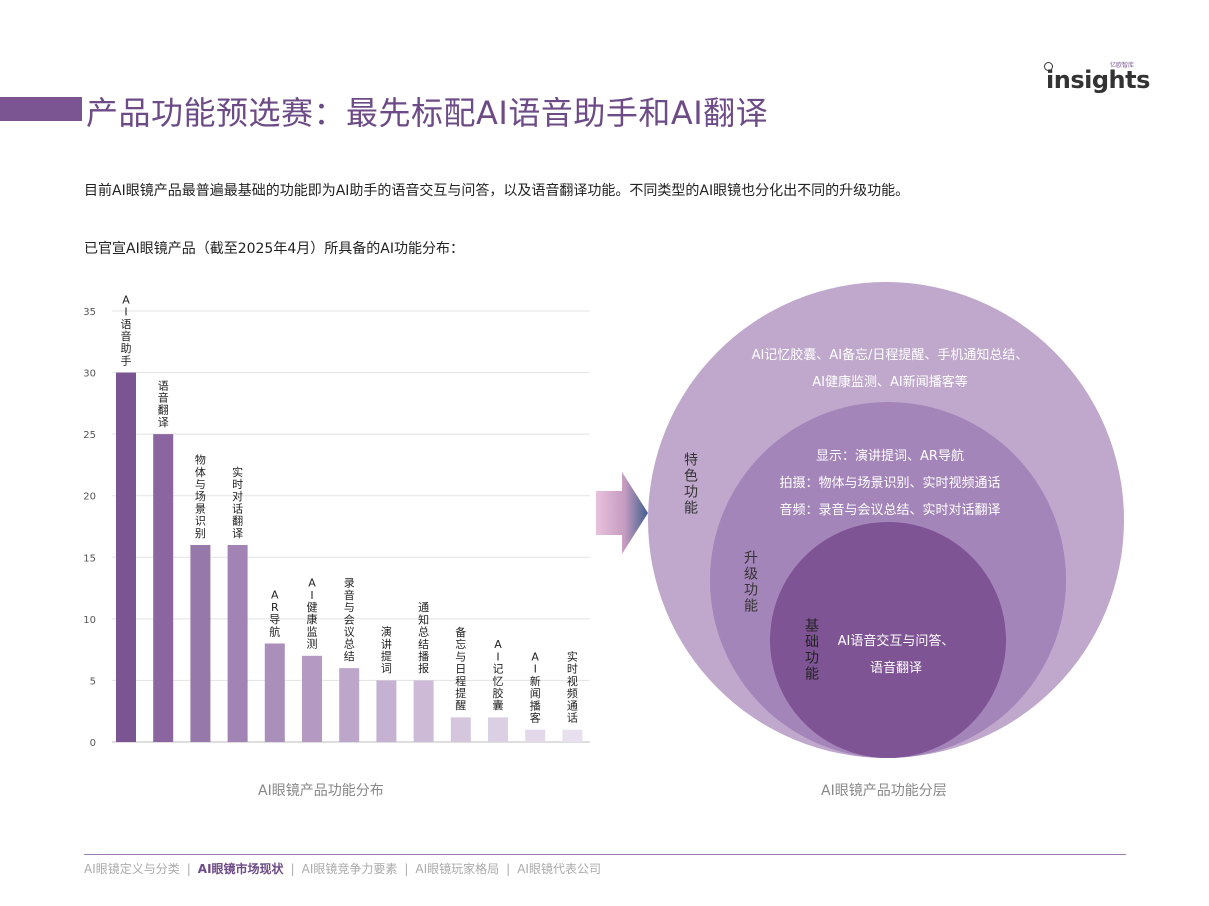  I want to click on logo-tag: 亿欧智库, so click(1121, 65).